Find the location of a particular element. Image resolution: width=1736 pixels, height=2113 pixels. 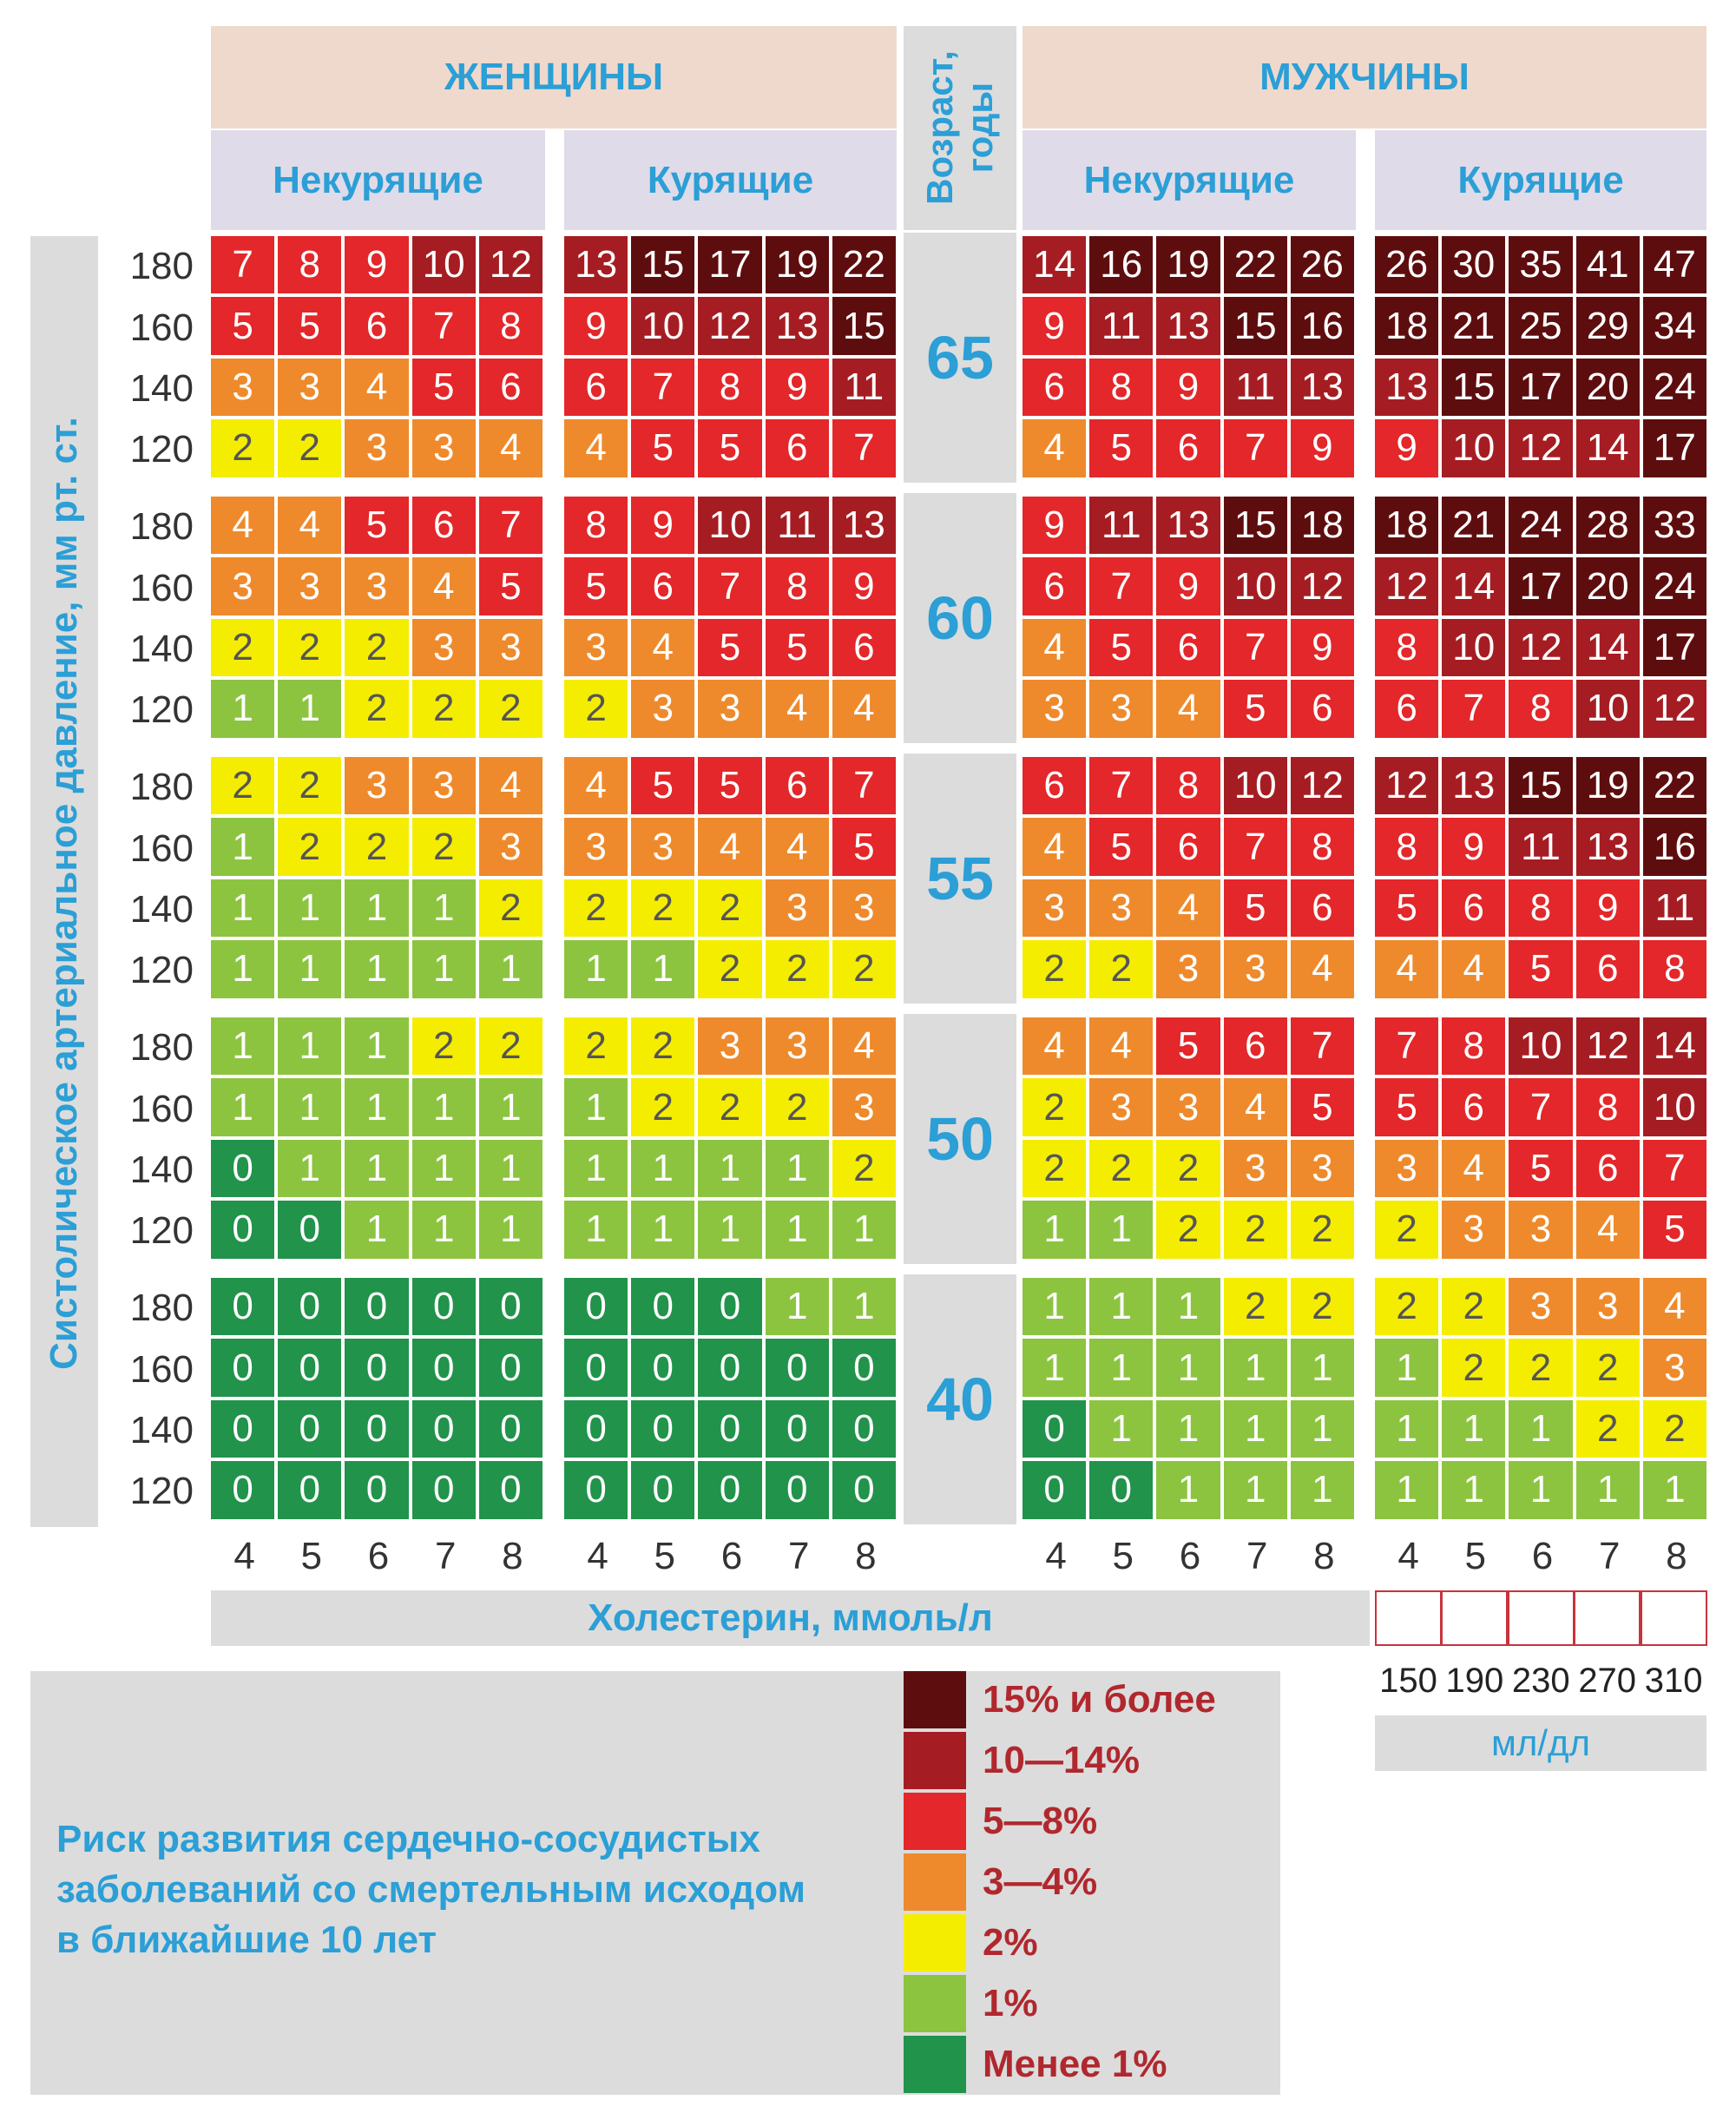

heatmap-cell: 35 is located at coordinates (1542, 267).